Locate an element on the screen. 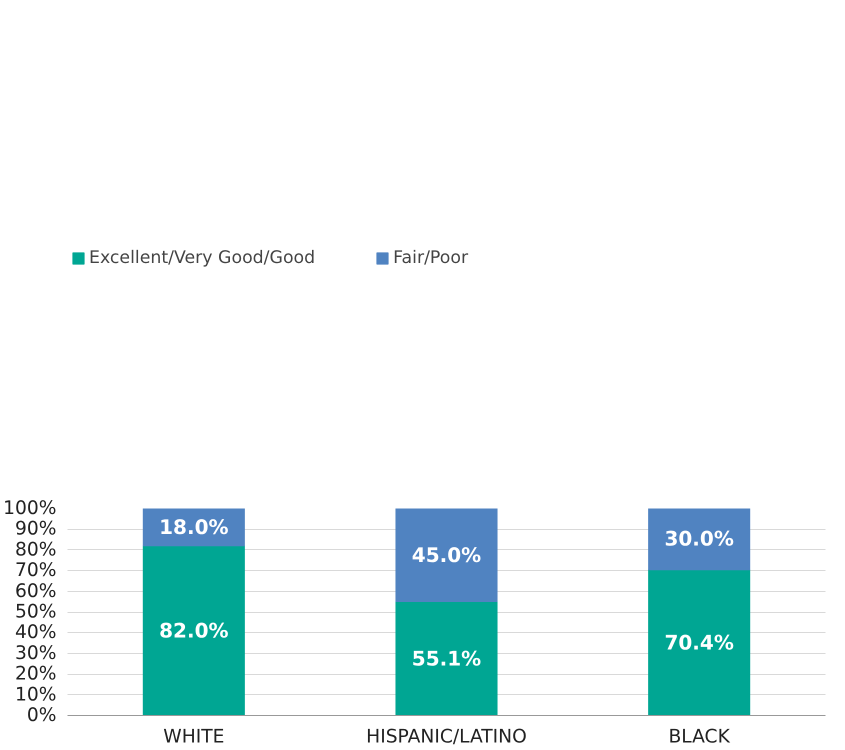 The image size is (845, 750). legend-label: Fair/Poor is located at coordinates (430, 258).